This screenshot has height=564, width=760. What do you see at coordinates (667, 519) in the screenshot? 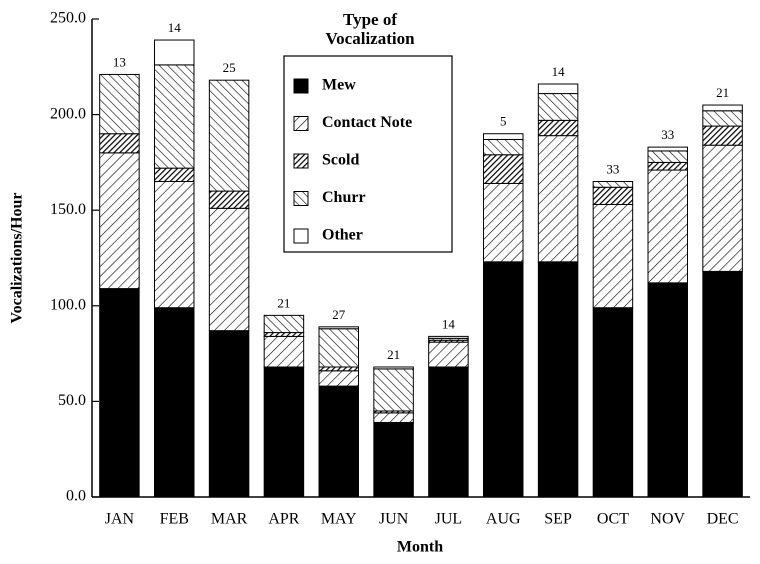
I see `x-tick-label: NOV` at bounding box center [667, 519].